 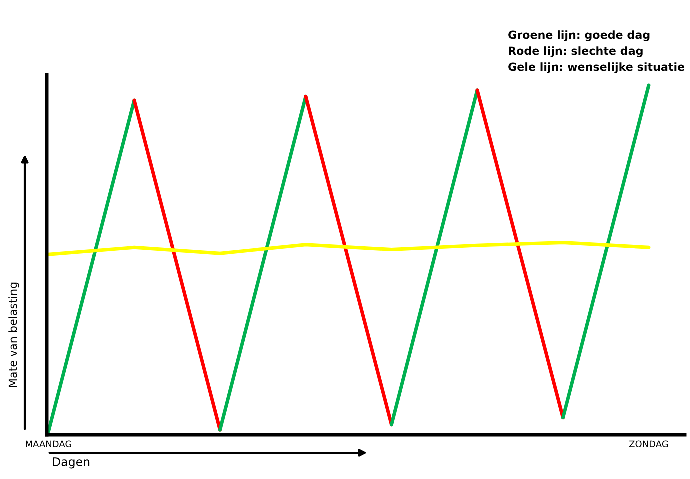 I want to click on x-axis-title: Dagen, so click(x=71, y=463).